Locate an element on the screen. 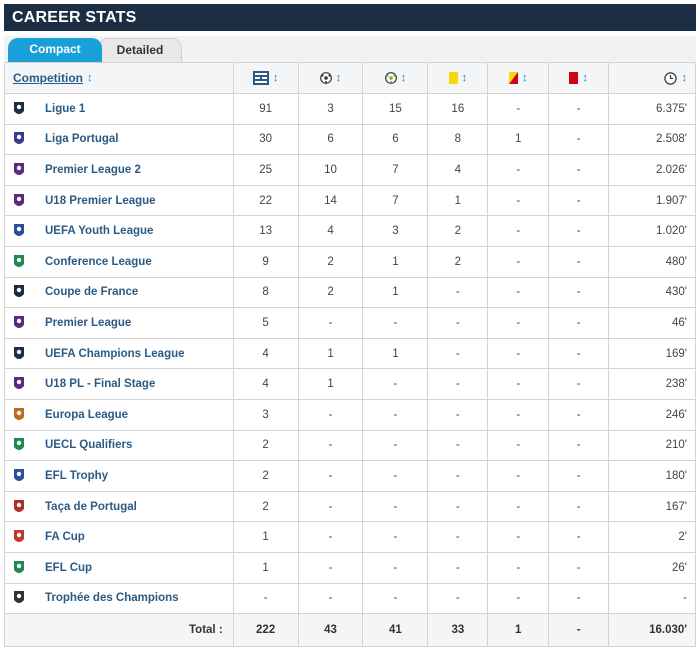 Image resolution: width=700 pixels, height=647 pixels. competition-cell: FA Cup is located at coordinates (119, 537).